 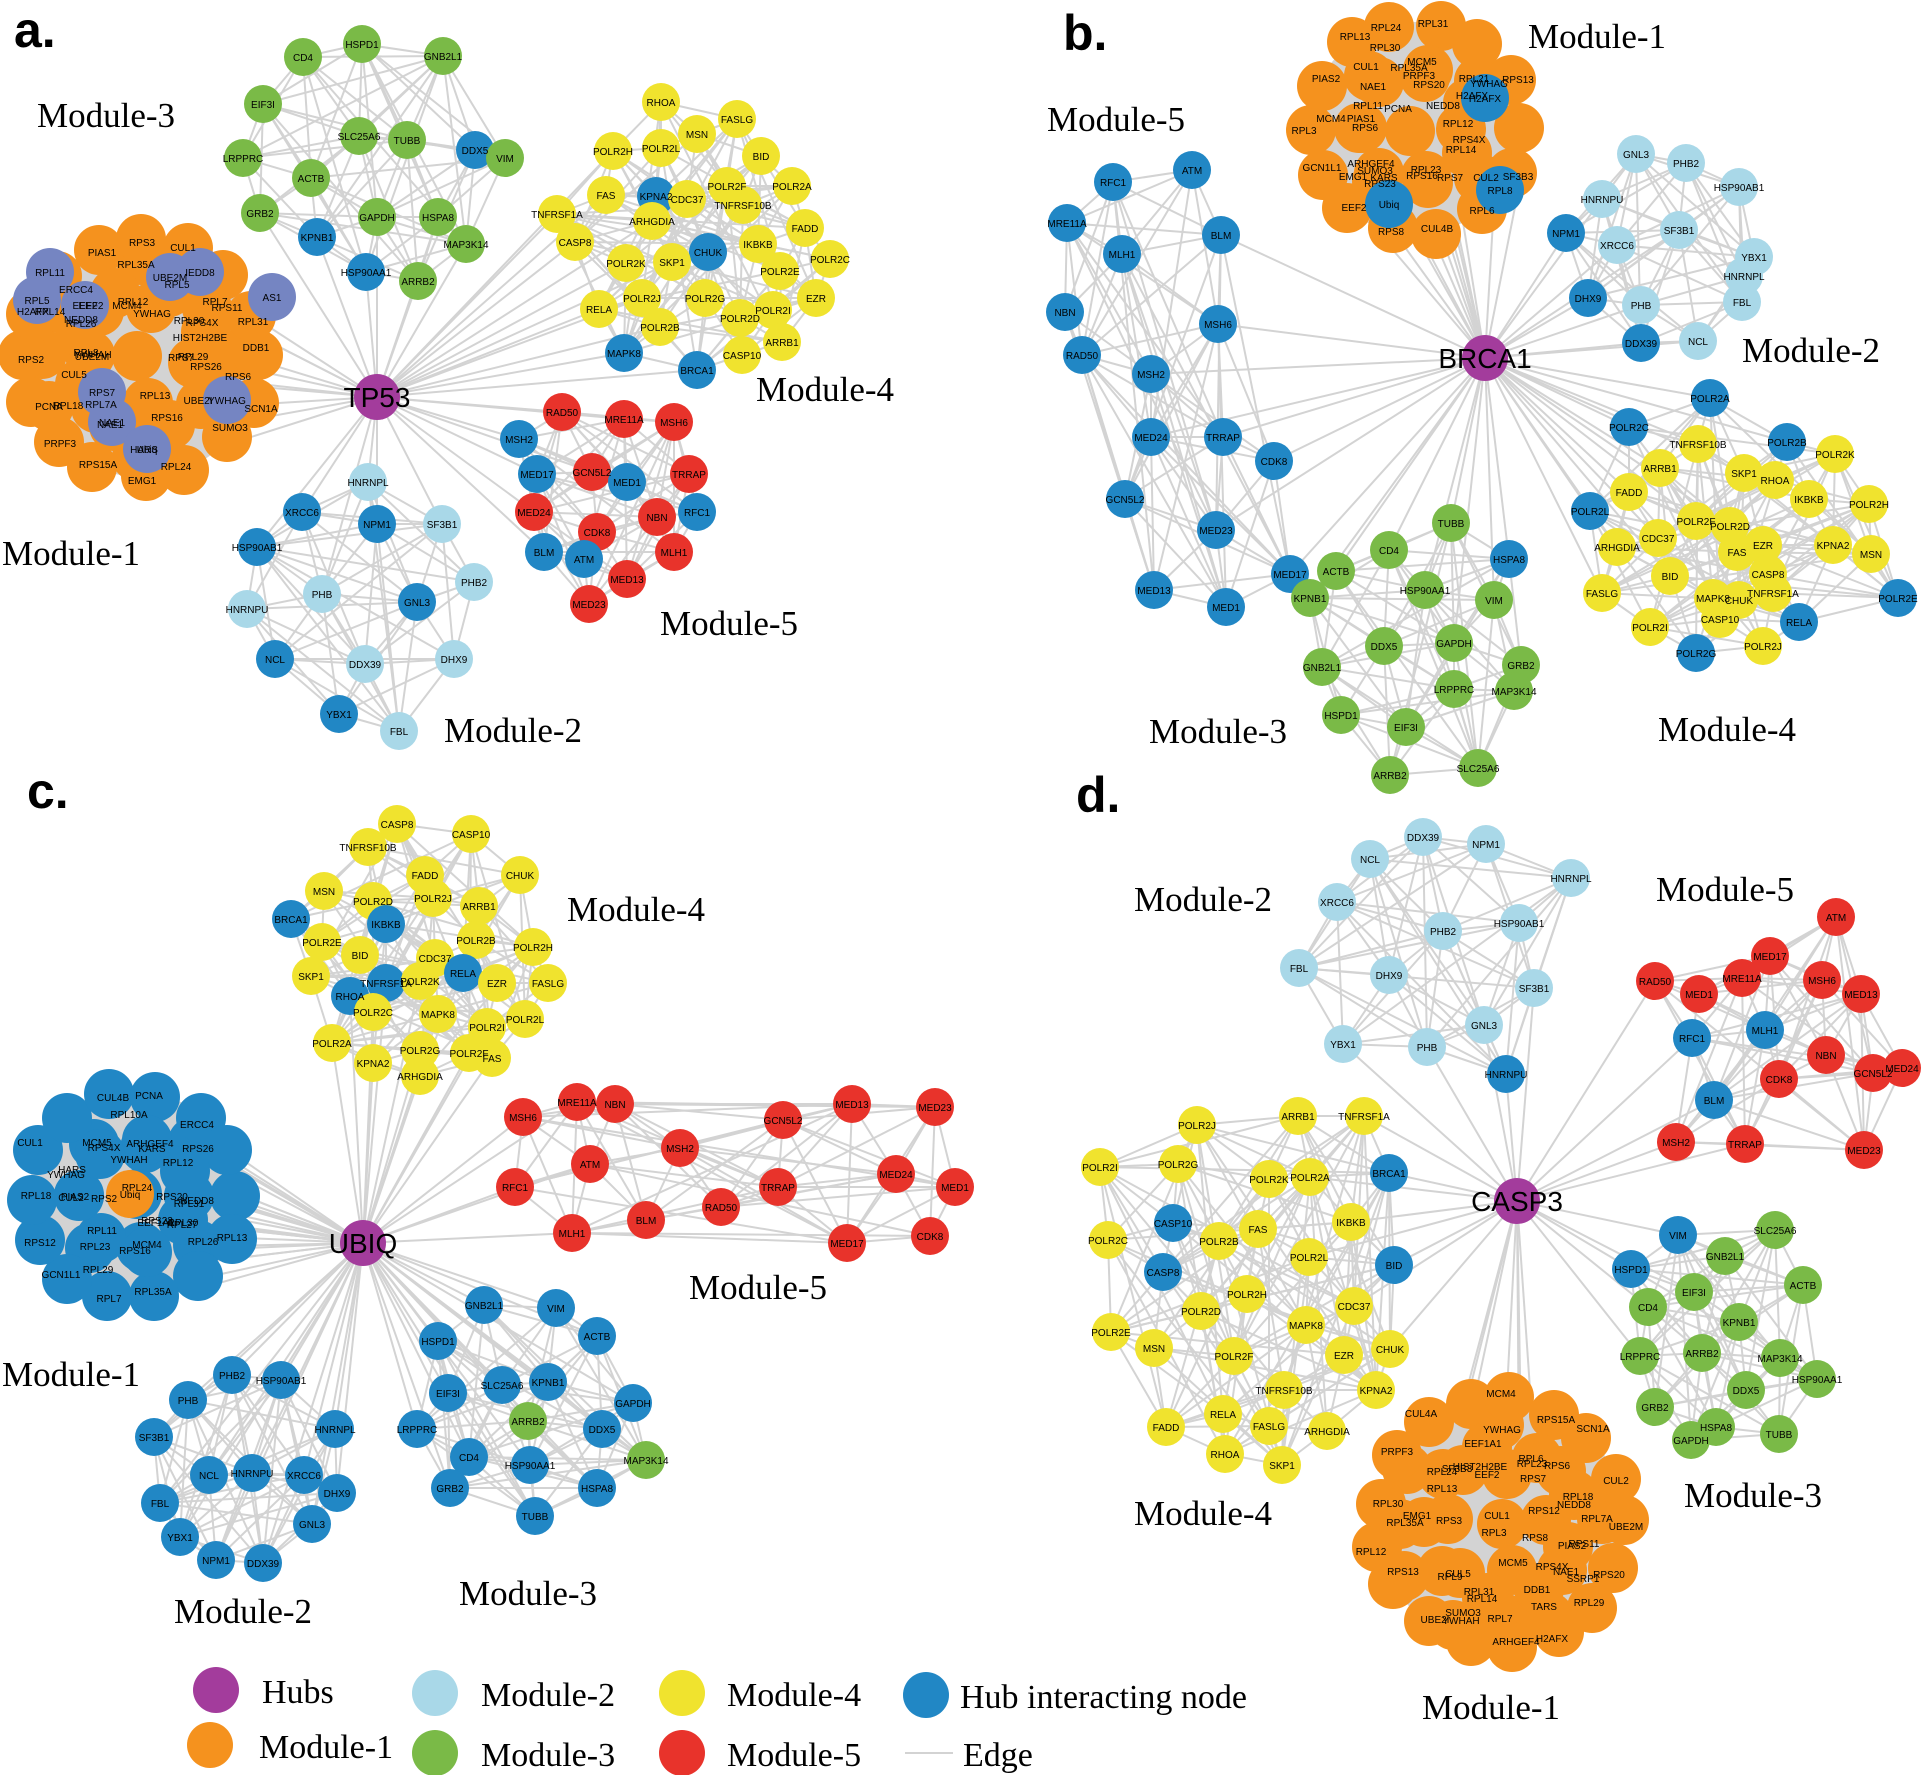 I want to click on svg-text: CUL4B, so click(x=113, y=1098).